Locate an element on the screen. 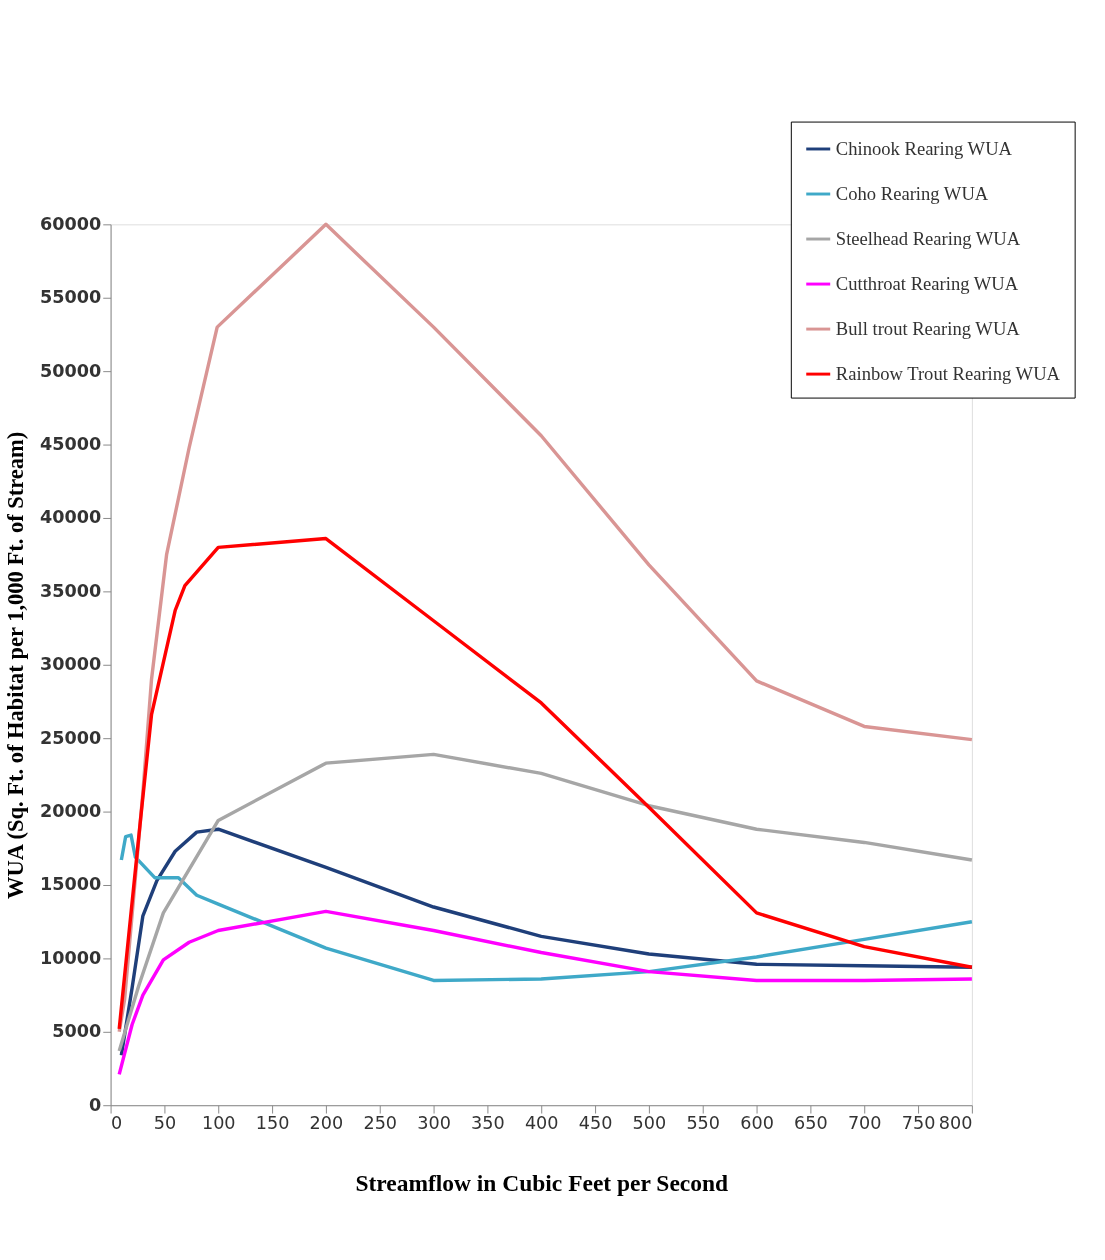 The width and height of the screenshot is (1105, 1260). x-tick-label: 550 is located at coordinates (703, 1123).